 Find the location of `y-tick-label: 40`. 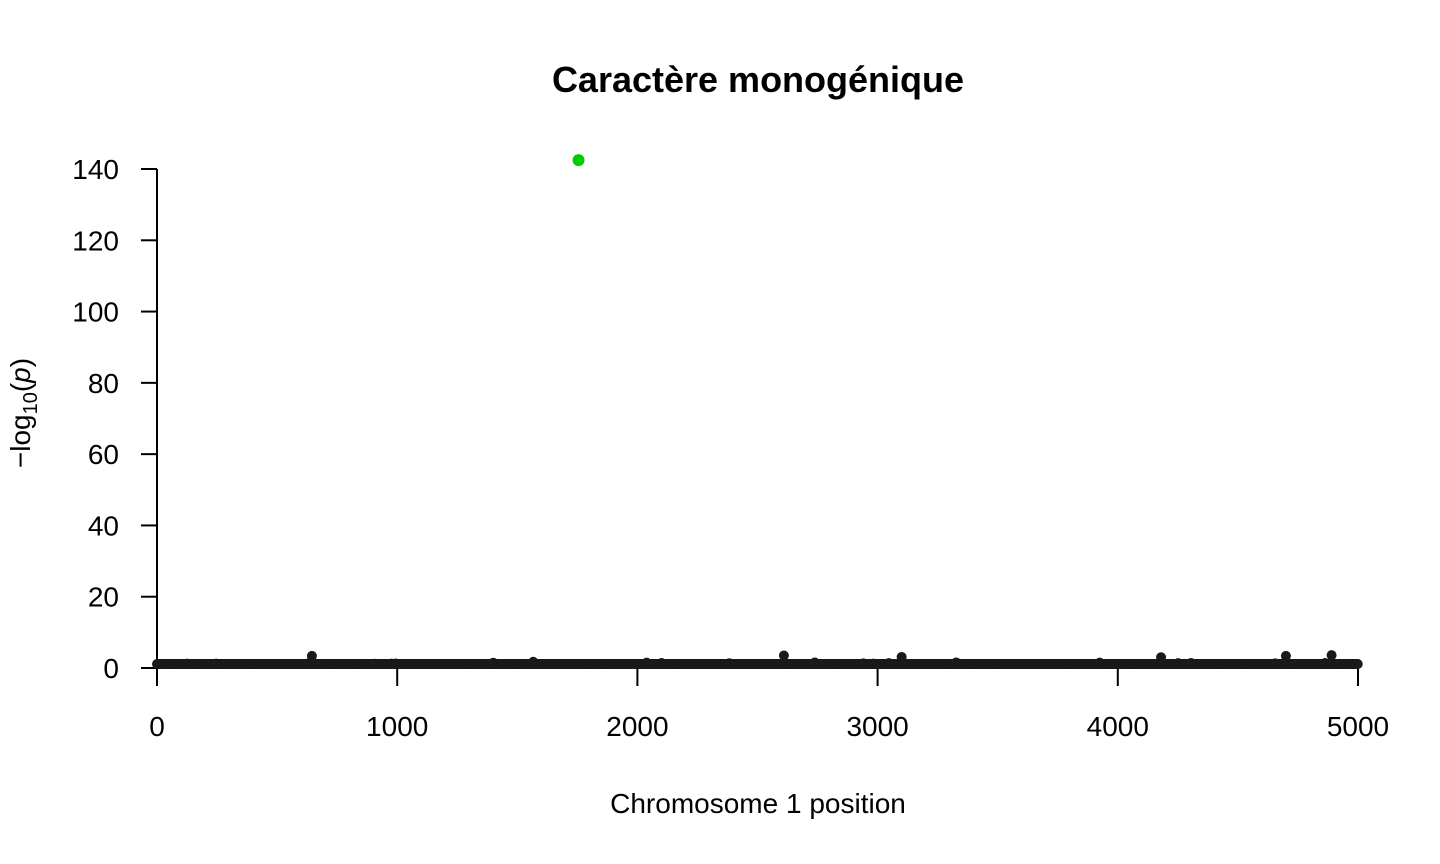

y-tick-label: 40 is located at coordinates (103, 525).